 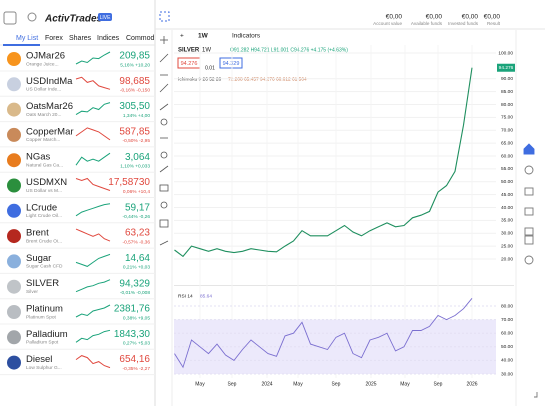 I want to click on y-tick-label: 65.00, so click(x=507, y=143).